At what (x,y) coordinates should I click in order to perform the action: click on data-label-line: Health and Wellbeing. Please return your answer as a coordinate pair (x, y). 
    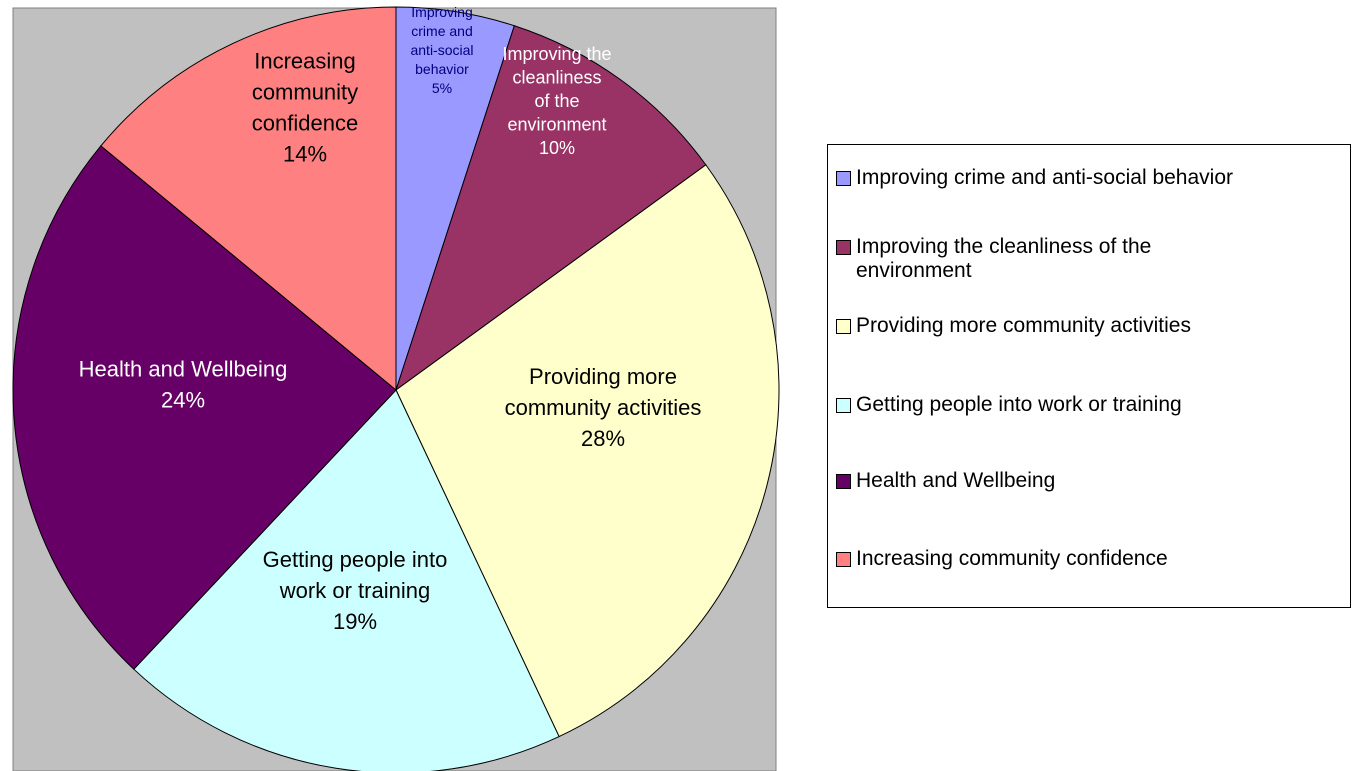
    Looking at the image, I should click on (183, 369).